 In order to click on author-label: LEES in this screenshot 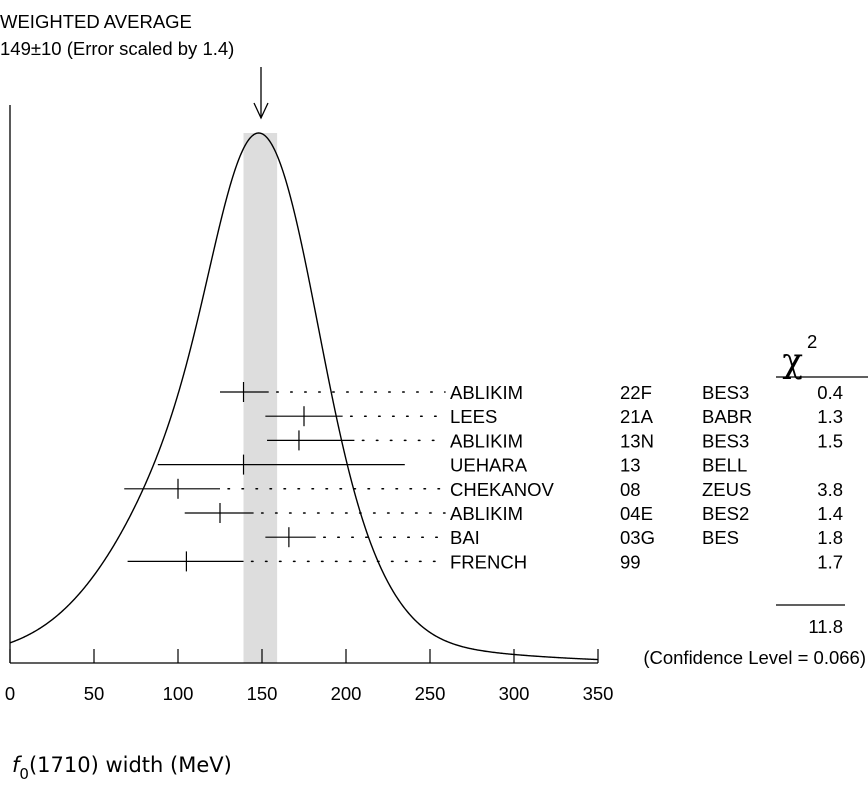, I will do `click(473, 416)`.